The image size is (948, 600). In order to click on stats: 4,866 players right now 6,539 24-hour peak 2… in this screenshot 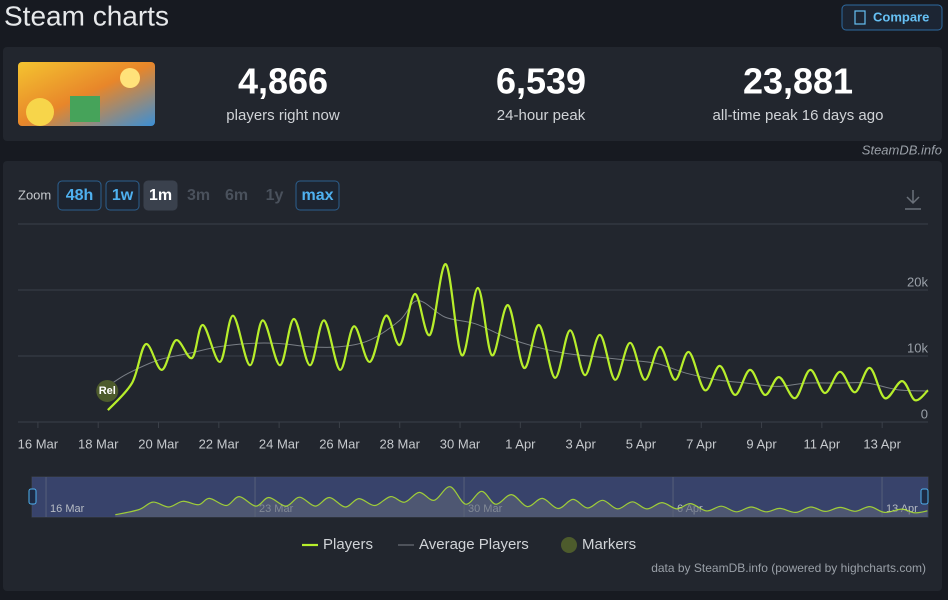, I will do `click(554, 92)`.